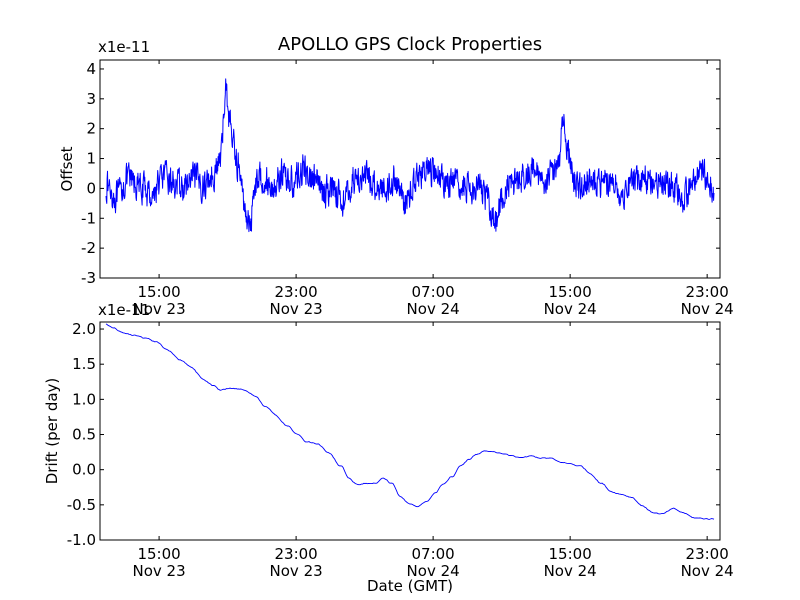 This screenshot has width=800, height=600. What do you see at coordinates (91, 69) in the screenshot?
I see `offset-y-tick-label: 4` at bounding box center [91, 69].